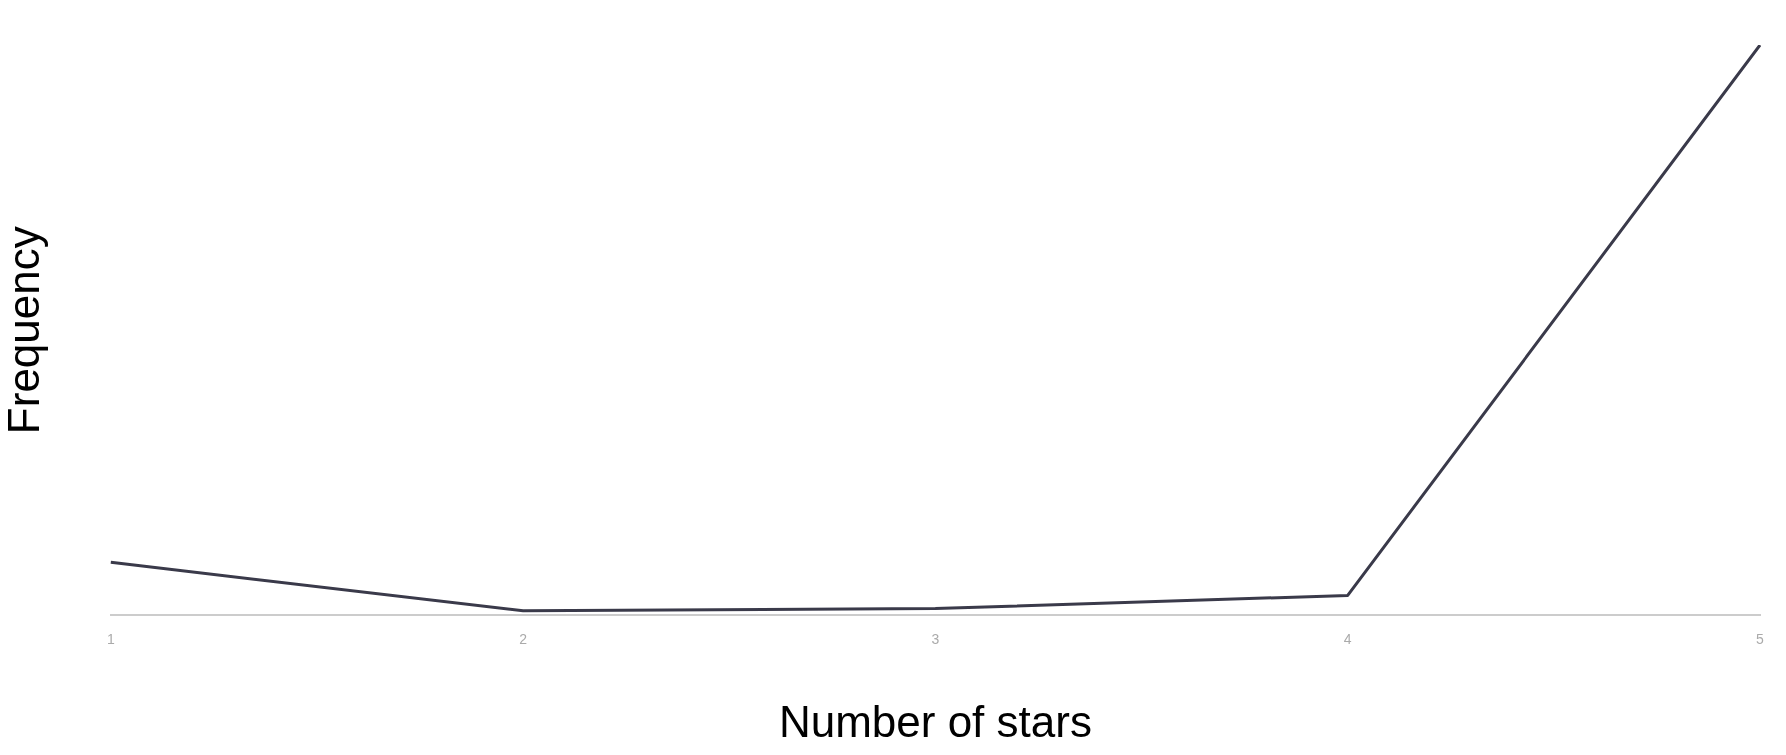 This screenshot has width=1786, height=755. I want to click on x-axis-title: Number of stars, so click(935, 721).